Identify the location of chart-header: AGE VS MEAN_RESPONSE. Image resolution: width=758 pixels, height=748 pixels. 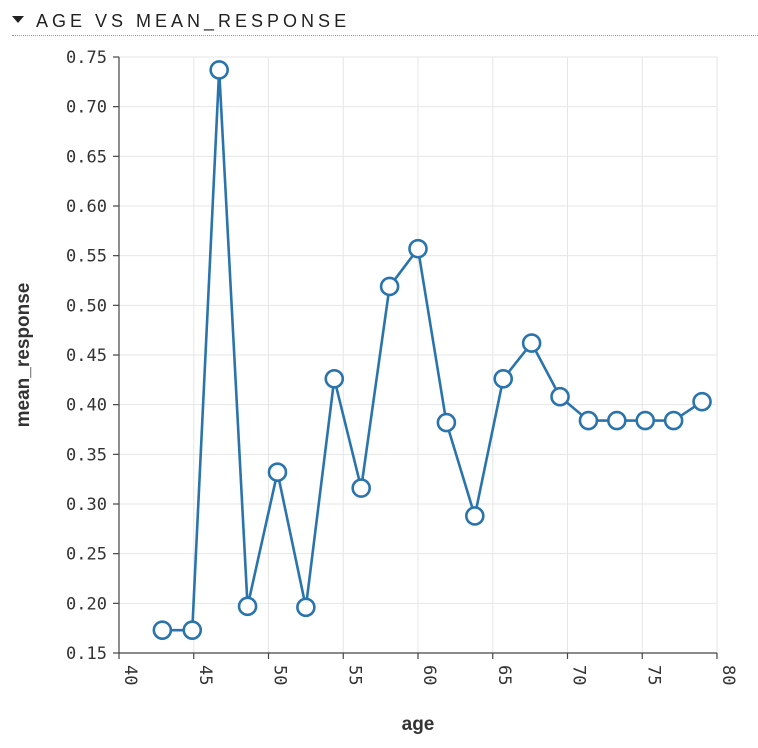
(385, 22).